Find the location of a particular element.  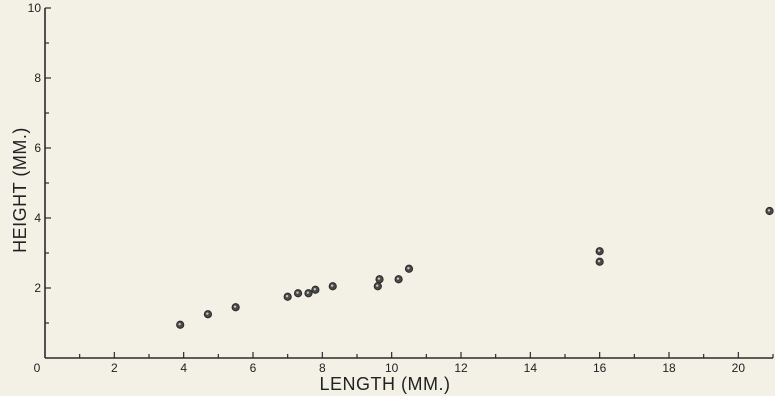

y-tick-label: 4 is located at coordinates (37, 218).